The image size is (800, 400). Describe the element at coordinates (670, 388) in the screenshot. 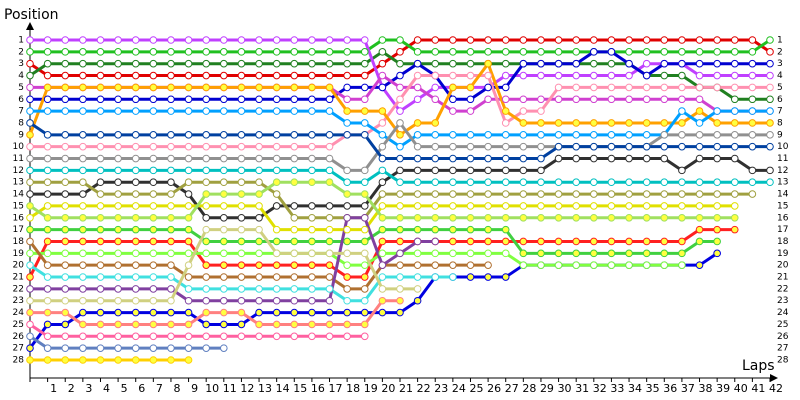

I see `x-tick-label: 36` at that location.